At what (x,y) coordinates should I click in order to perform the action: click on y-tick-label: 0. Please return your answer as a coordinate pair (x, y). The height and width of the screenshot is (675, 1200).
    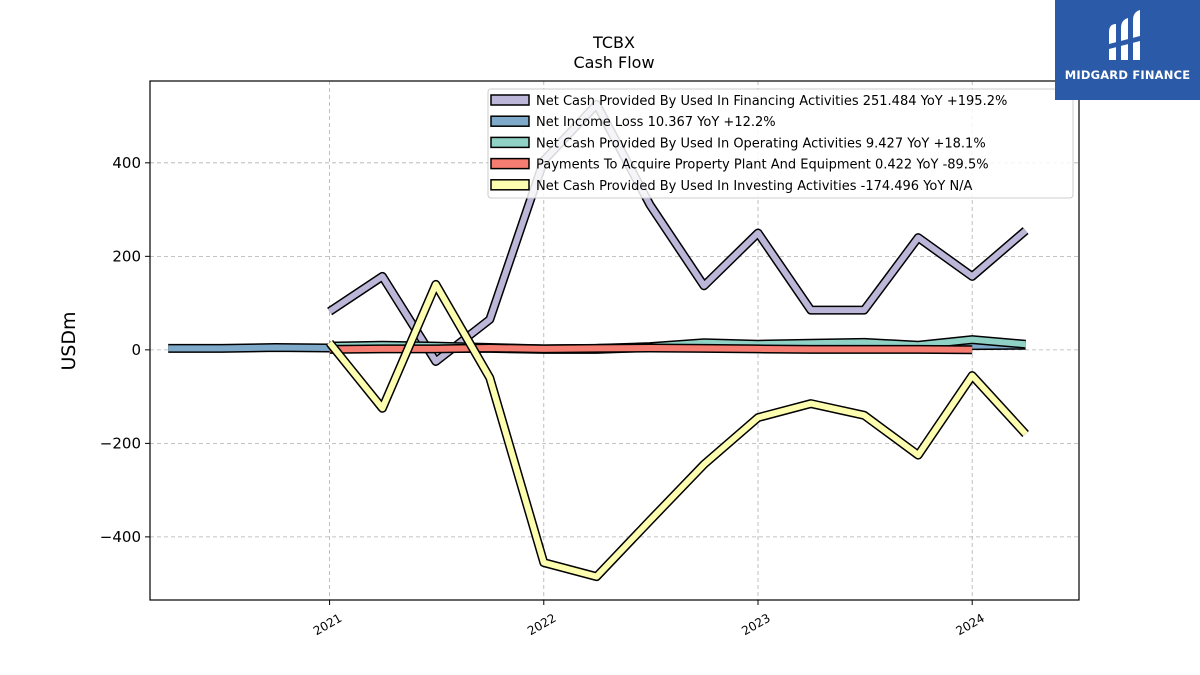
    Looking at the image, I should click on (136, 350).